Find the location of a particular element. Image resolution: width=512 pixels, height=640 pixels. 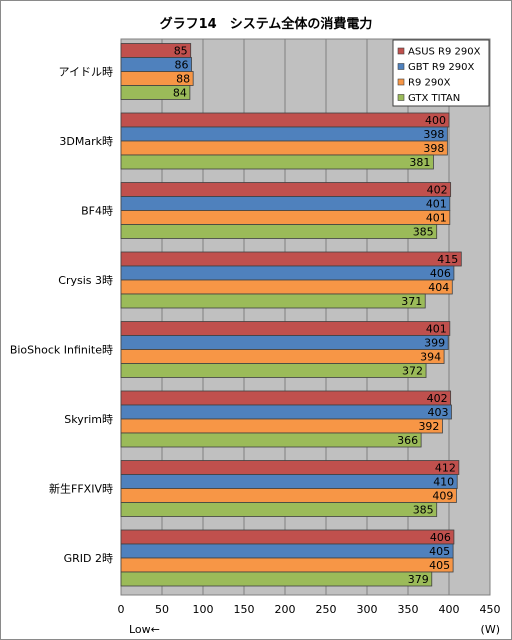

bar-value-label: 412 is located at coordinates (445, 468).